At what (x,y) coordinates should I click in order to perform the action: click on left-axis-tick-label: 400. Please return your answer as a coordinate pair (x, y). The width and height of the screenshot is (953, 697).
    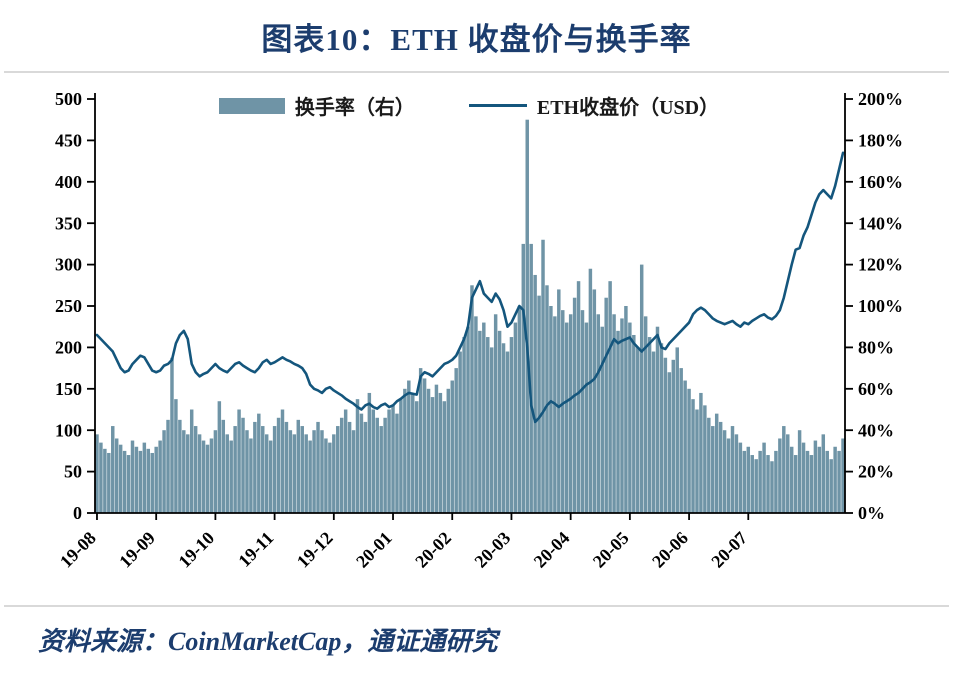
    Looking at the image, I should click on (68, 182).